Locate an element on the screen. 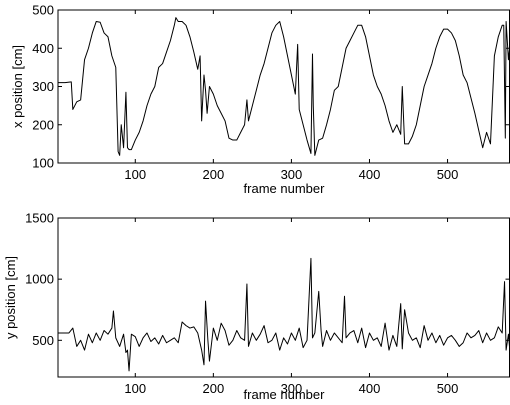  y-tick-label: 200 is located at coordinates (43, 124).